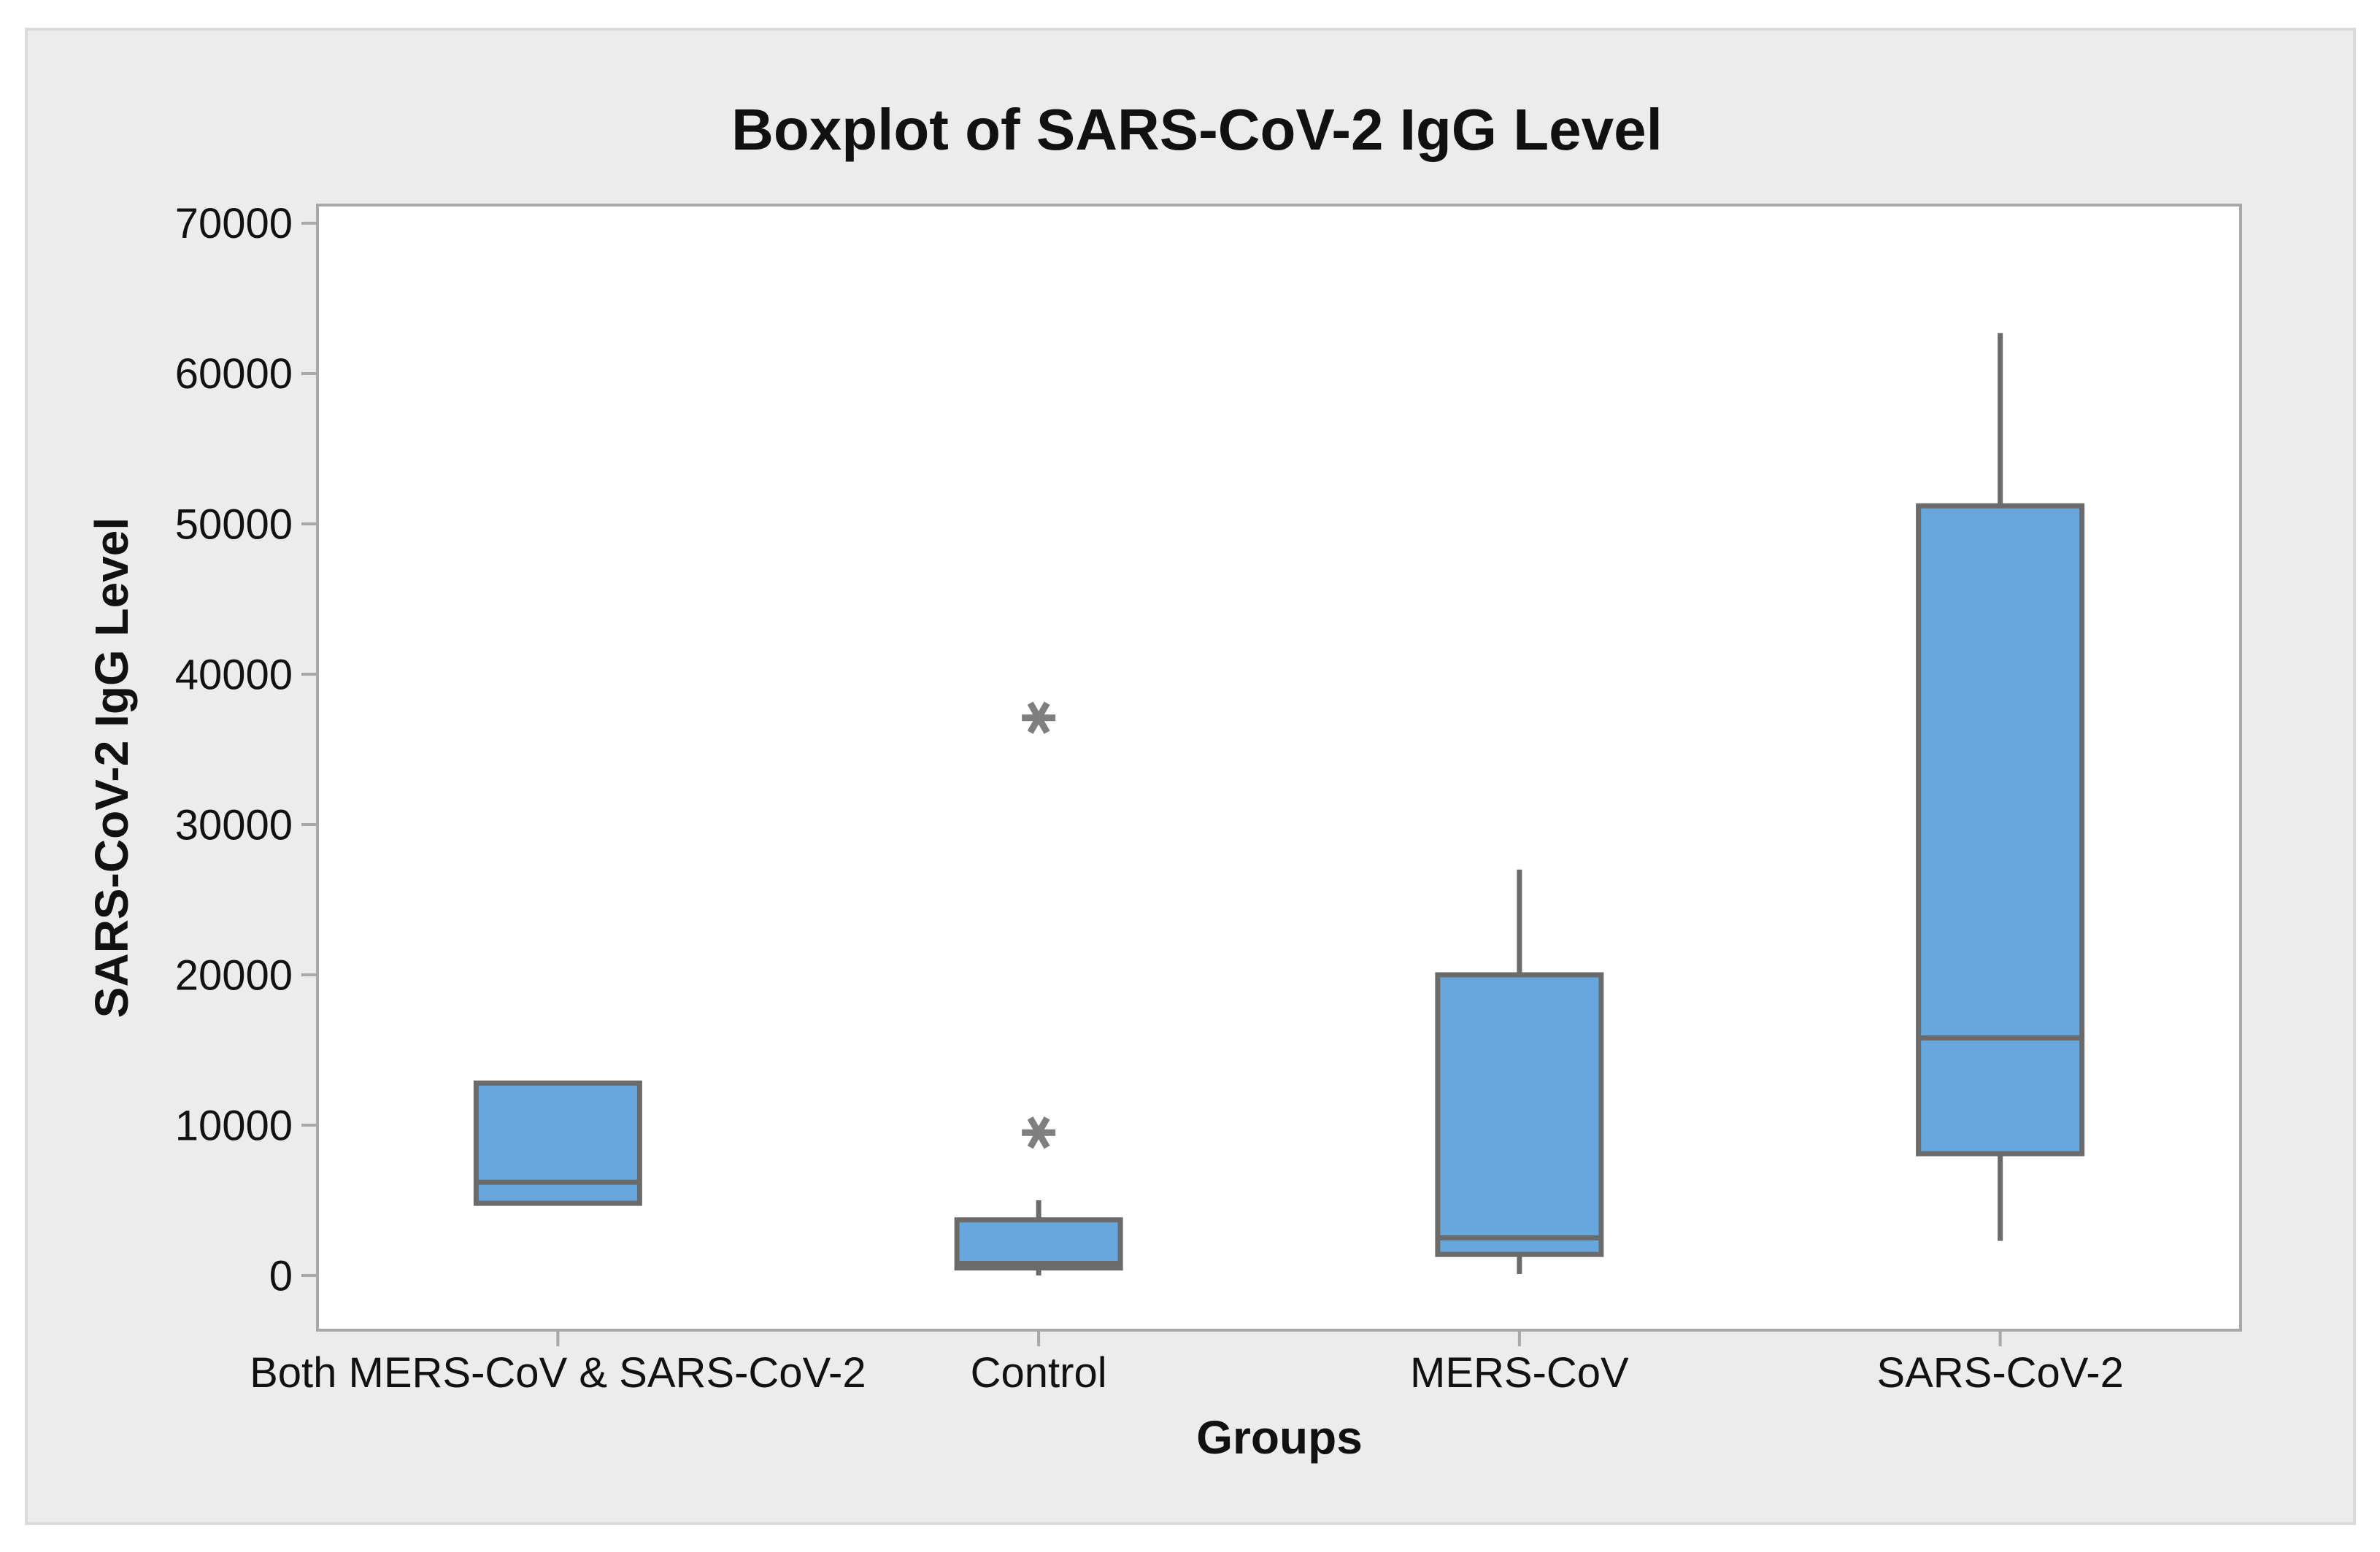 The width and height of the screenshot is (2380, 1552). I want to click on y-tick-label: 30000, so click(234, 825).